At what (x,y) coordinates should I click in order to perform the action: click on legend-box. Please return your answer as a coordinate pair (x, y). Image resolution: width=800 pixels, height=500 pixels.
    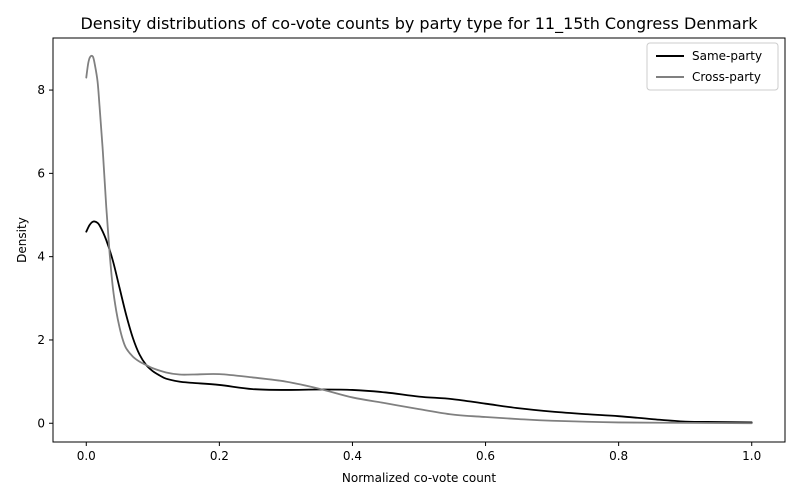
    Looking at the image, I should click on (712, 66).